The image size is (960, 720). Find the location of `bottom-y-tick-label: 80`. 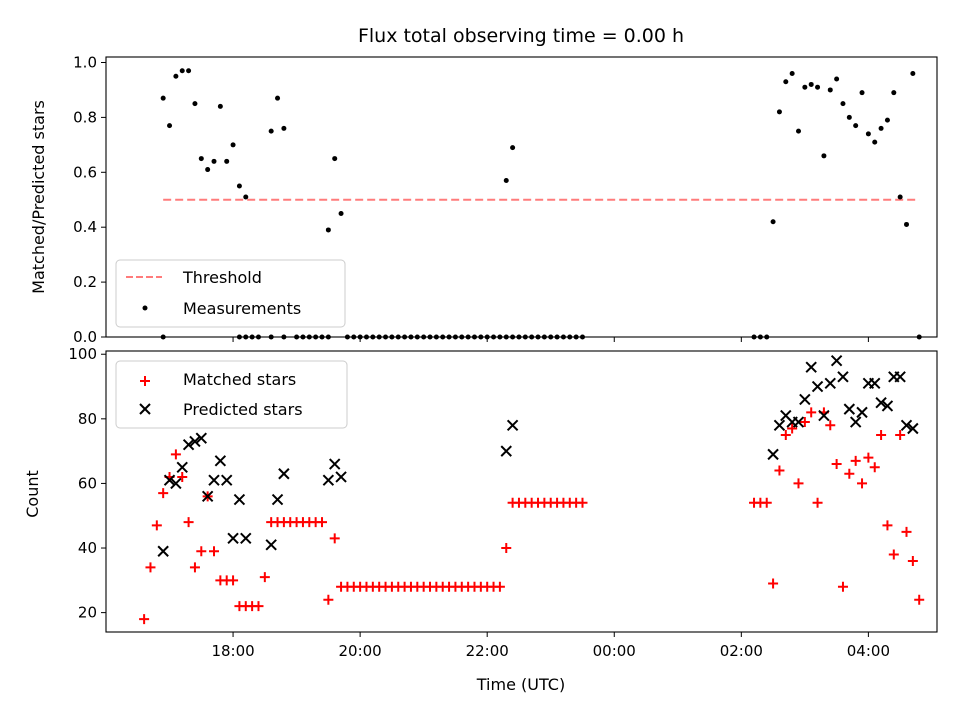

bottom-y-tick-label: 80 is located at coordinates (87, 419).